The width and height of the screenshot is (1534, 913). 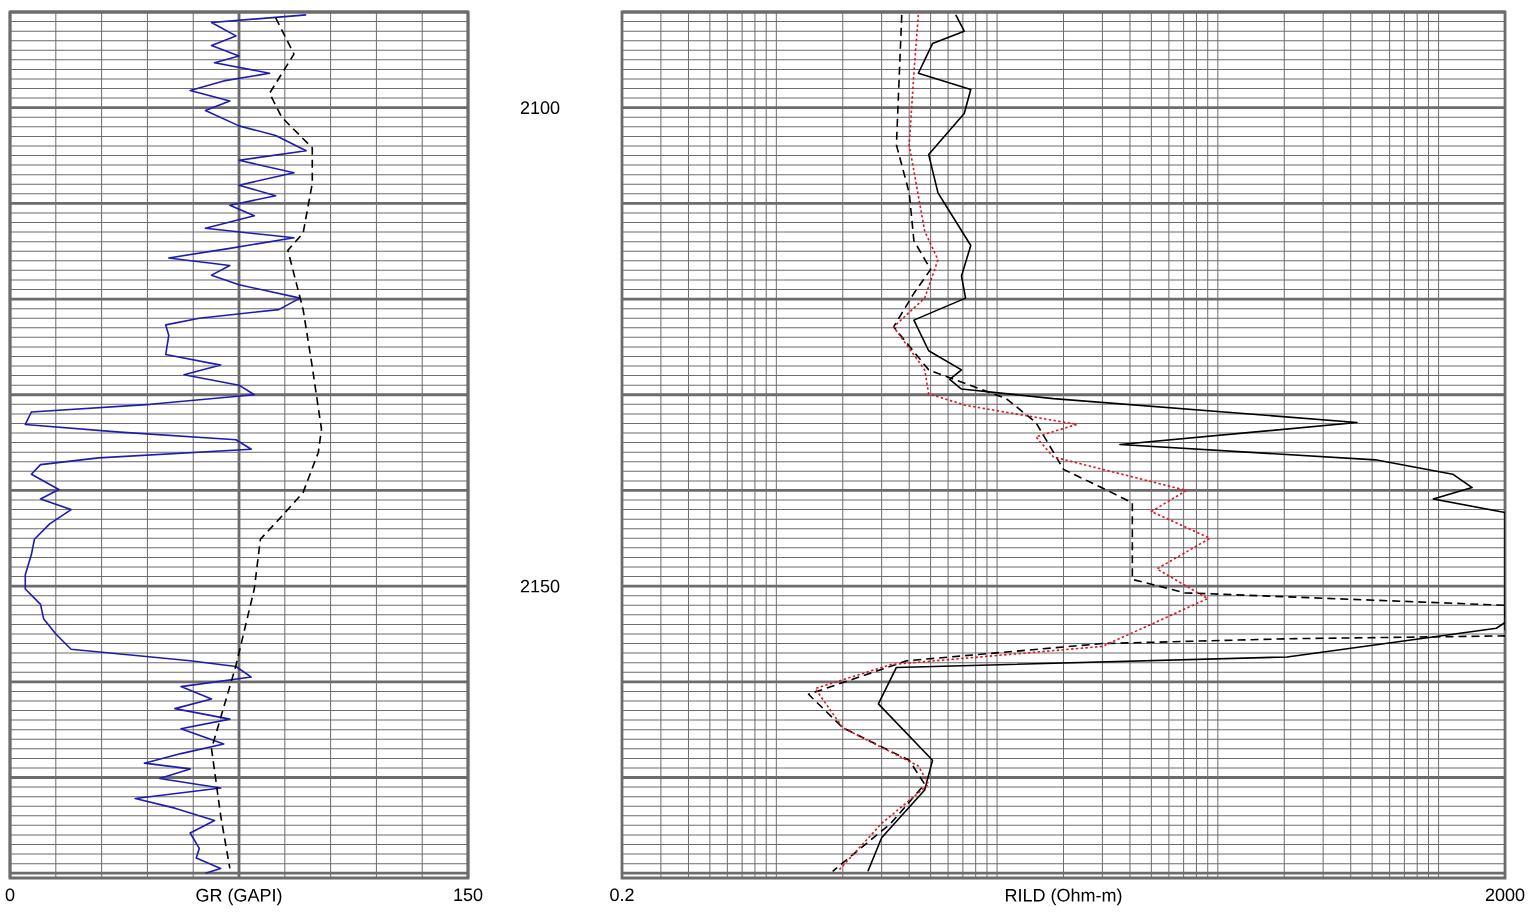 What do you see at coordinates (266, 443) in the screenshot?
I see `line-series` at bounding box center [266, 443].